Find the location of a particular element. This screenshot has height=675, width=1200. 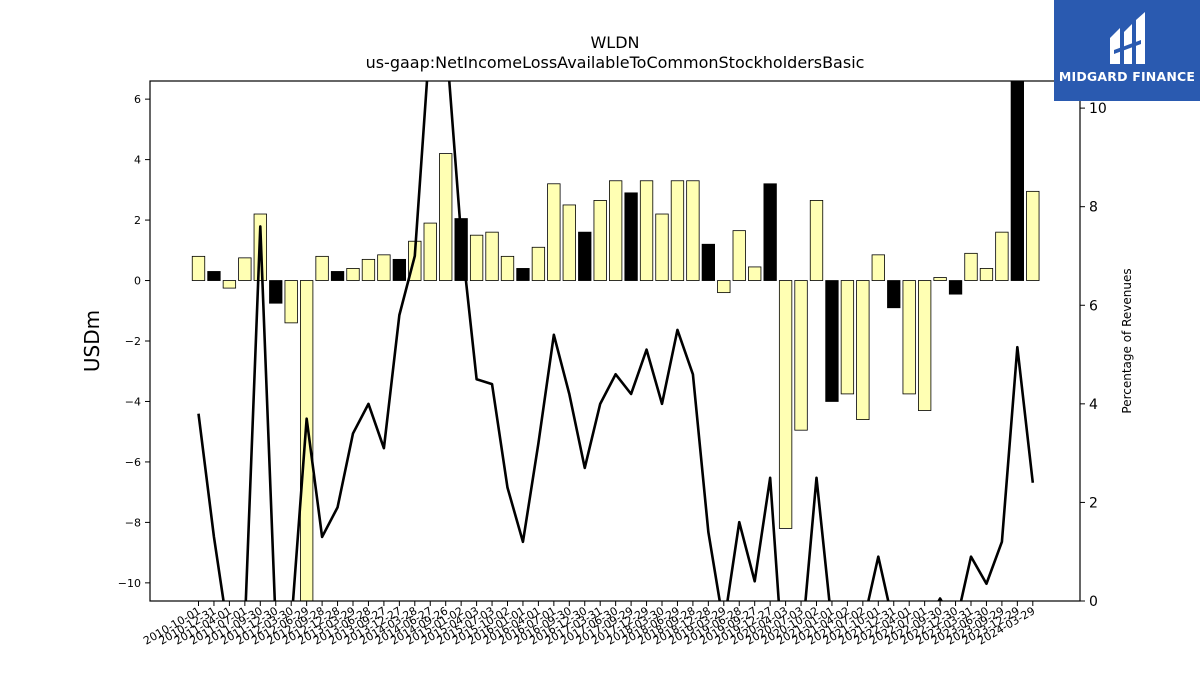

y-tick-label: −8 is located at coordinates (133, 522).